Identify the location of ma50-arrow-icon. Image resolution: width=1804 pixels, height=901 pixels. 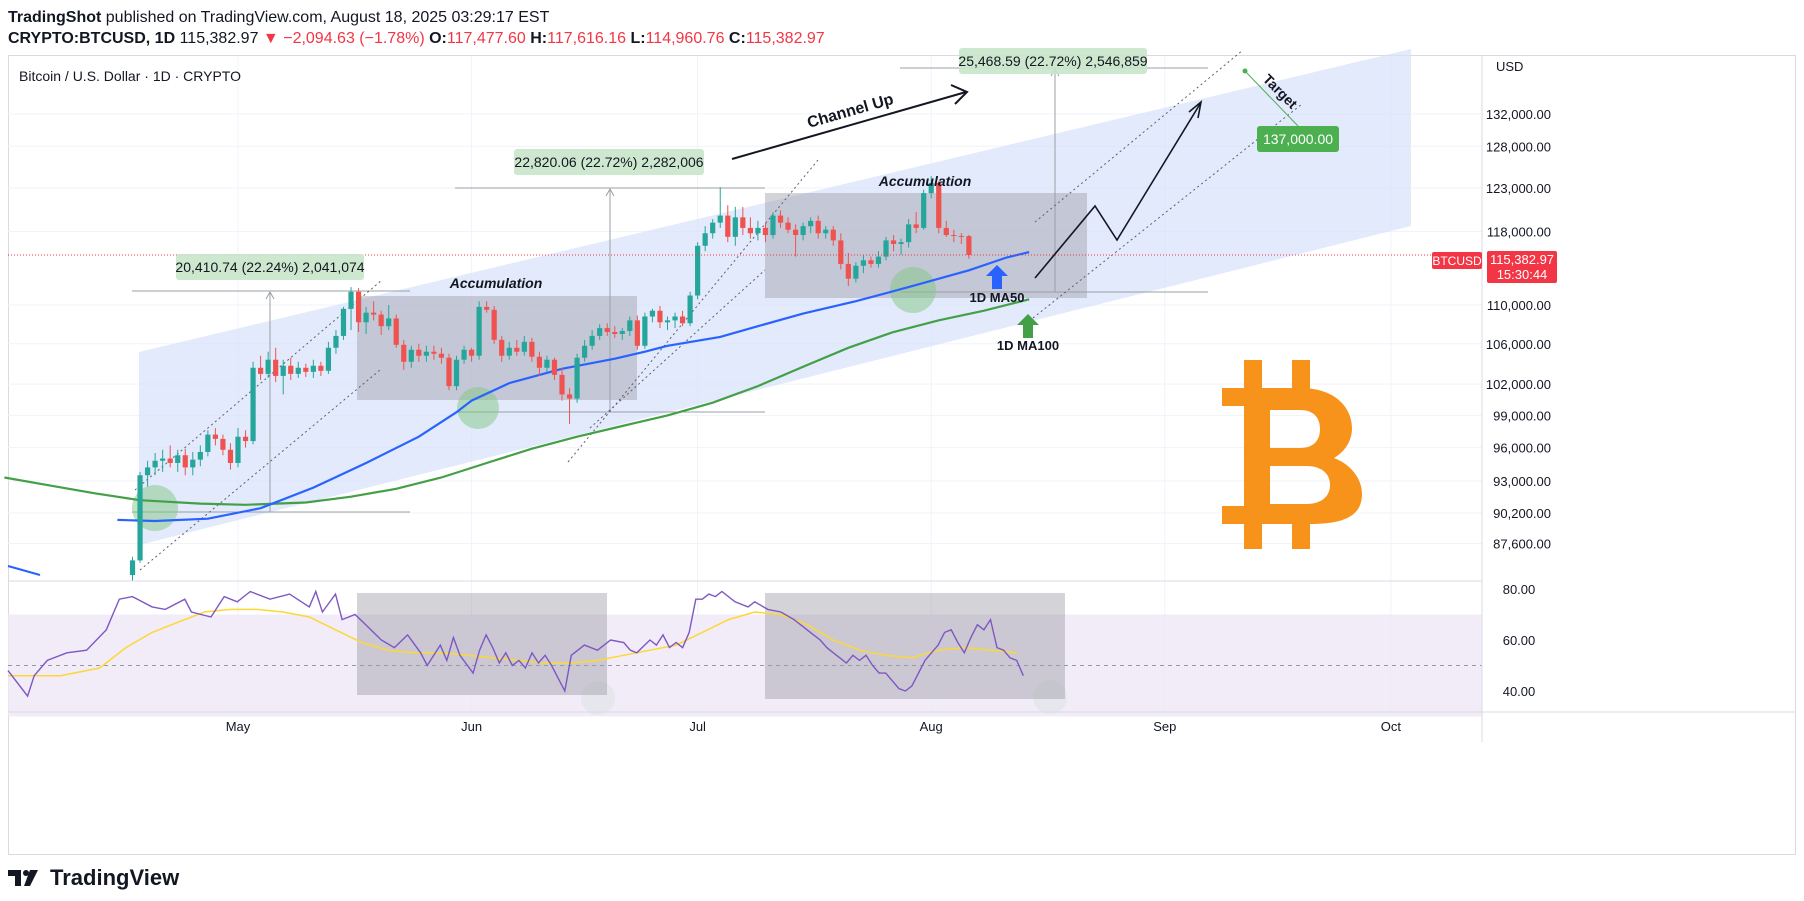
(997, 277).